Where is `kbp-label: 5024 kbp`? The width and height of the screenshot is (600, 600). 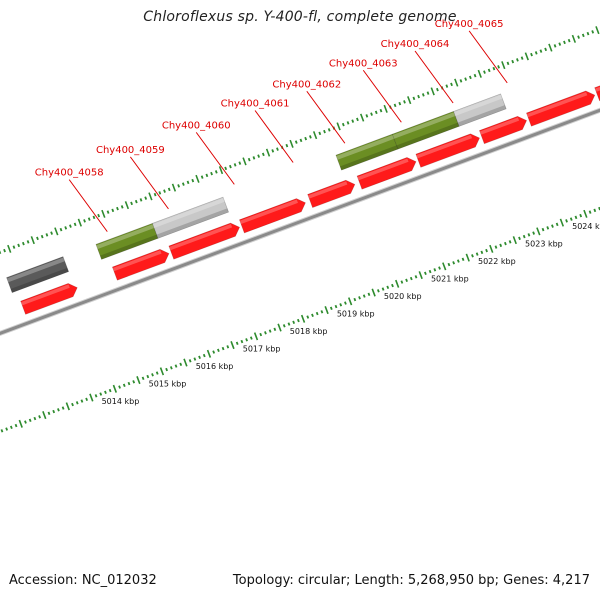 kbp-label: 5024 kbp is located at coordinates (586, 226).